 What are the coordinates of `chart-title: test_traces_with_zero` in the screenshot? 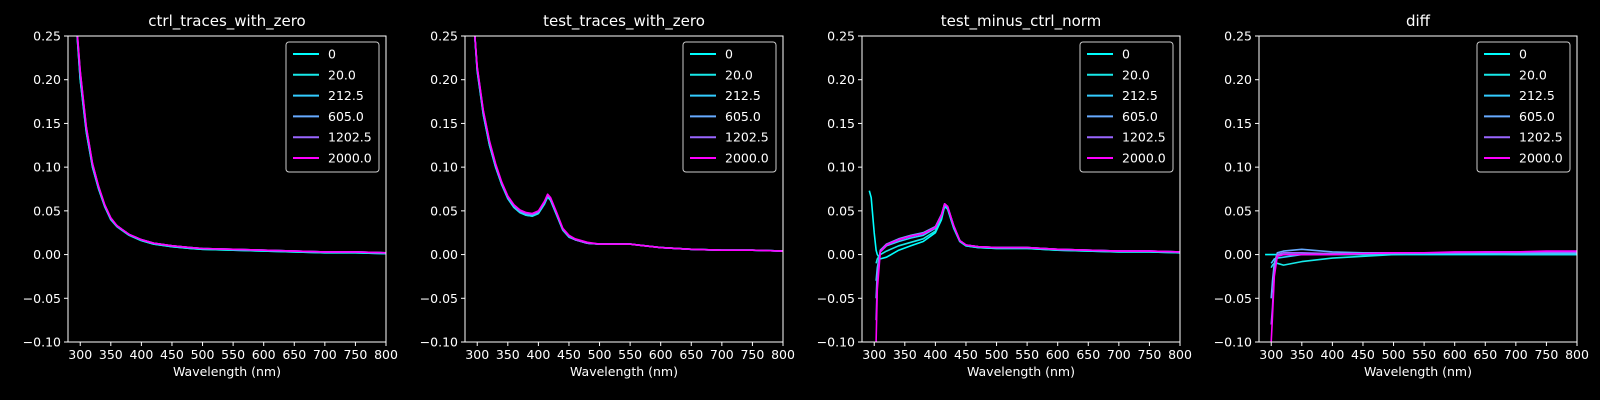 It's located at (624, 21).